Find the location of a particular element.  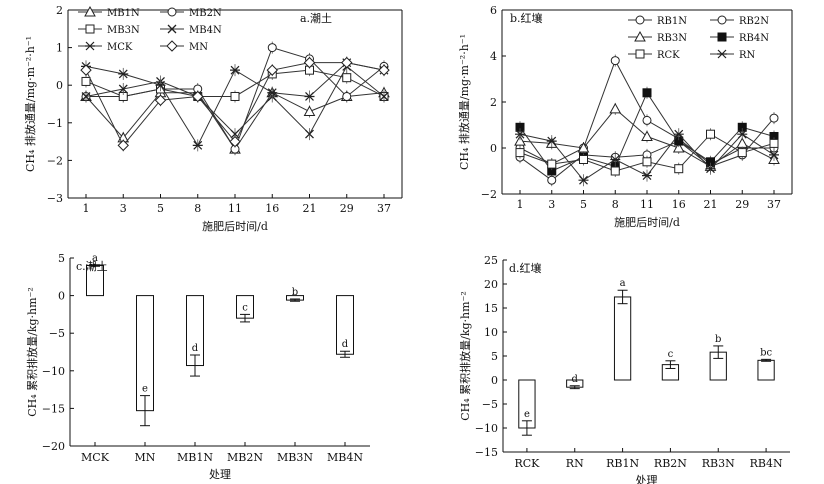

y-tick-label: 5 is located at coordinates (494, 356).